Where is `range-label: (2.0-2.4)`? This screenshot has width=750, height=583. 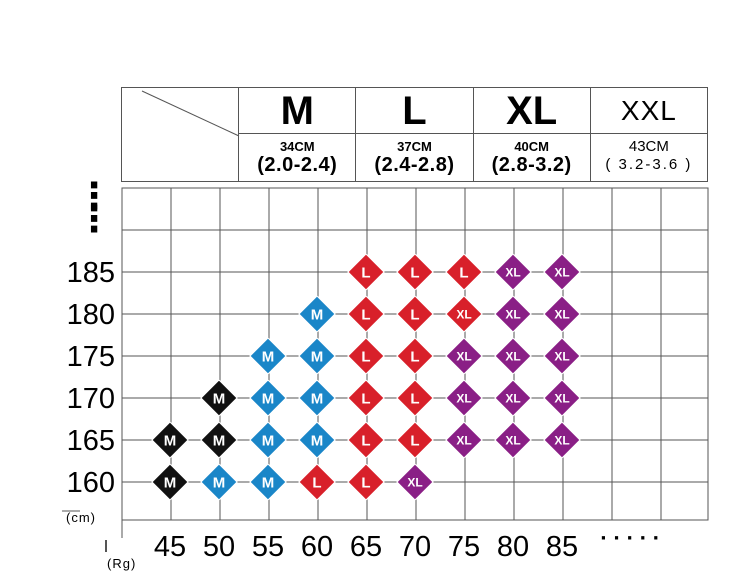
range-label: (2.0-2.4) is located at coordinates (297, 165).